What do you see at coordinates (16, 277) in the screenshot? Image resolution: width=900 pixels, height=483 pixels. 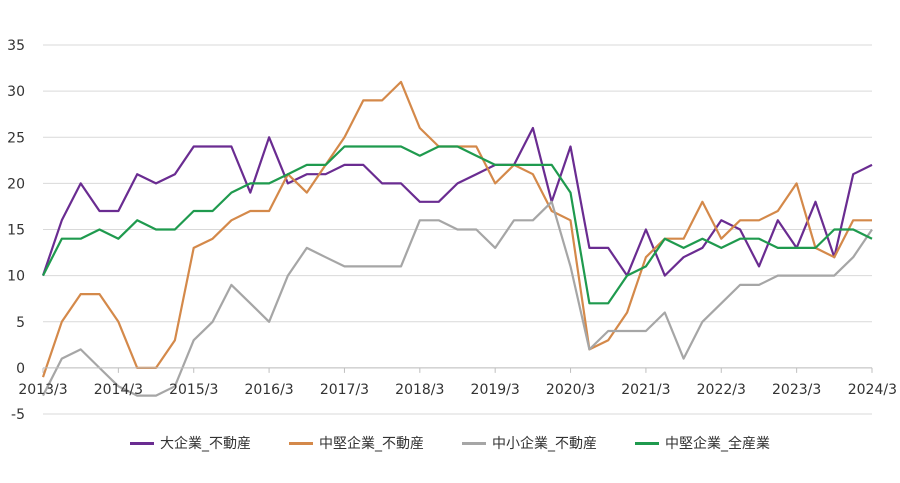 I see `y-tick-label: 10` at bounding box center [16, 277].